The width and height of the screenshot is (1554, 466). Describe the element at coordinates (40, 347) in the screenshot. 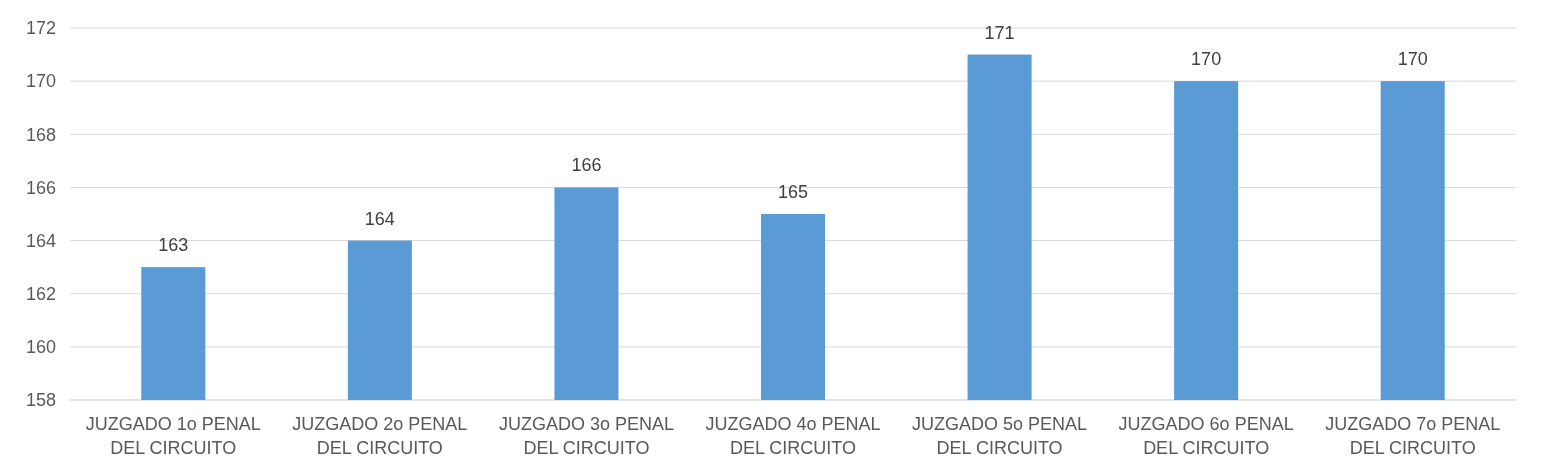

I see `y-tick-label: 160` at that location.